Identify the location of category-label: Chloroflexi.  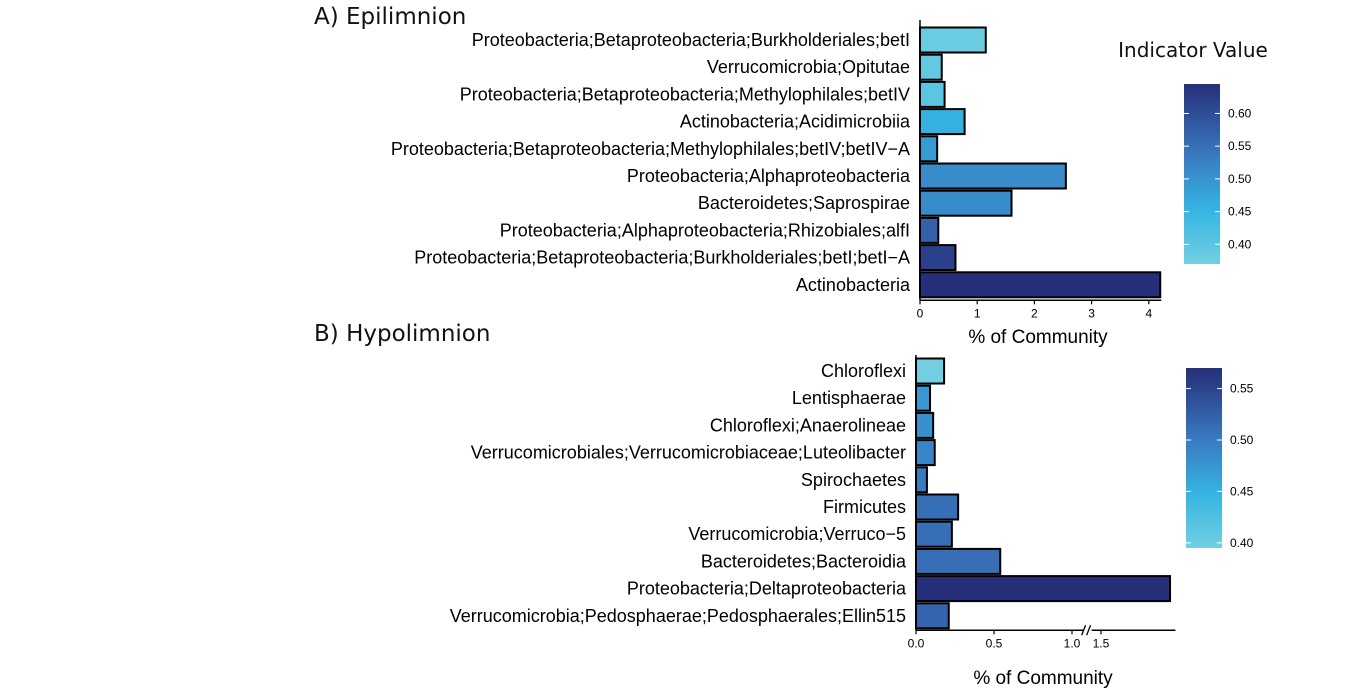
(863, 371).